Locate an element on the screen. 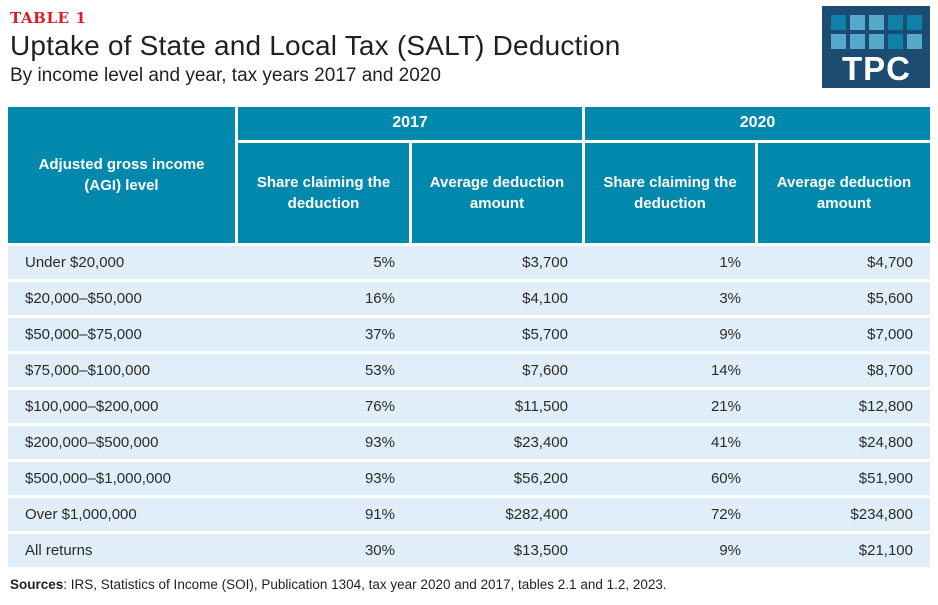 The width and height of the screenshot is (938, 605). cell-share-2020: 14% is located at coordinates (725, 370).